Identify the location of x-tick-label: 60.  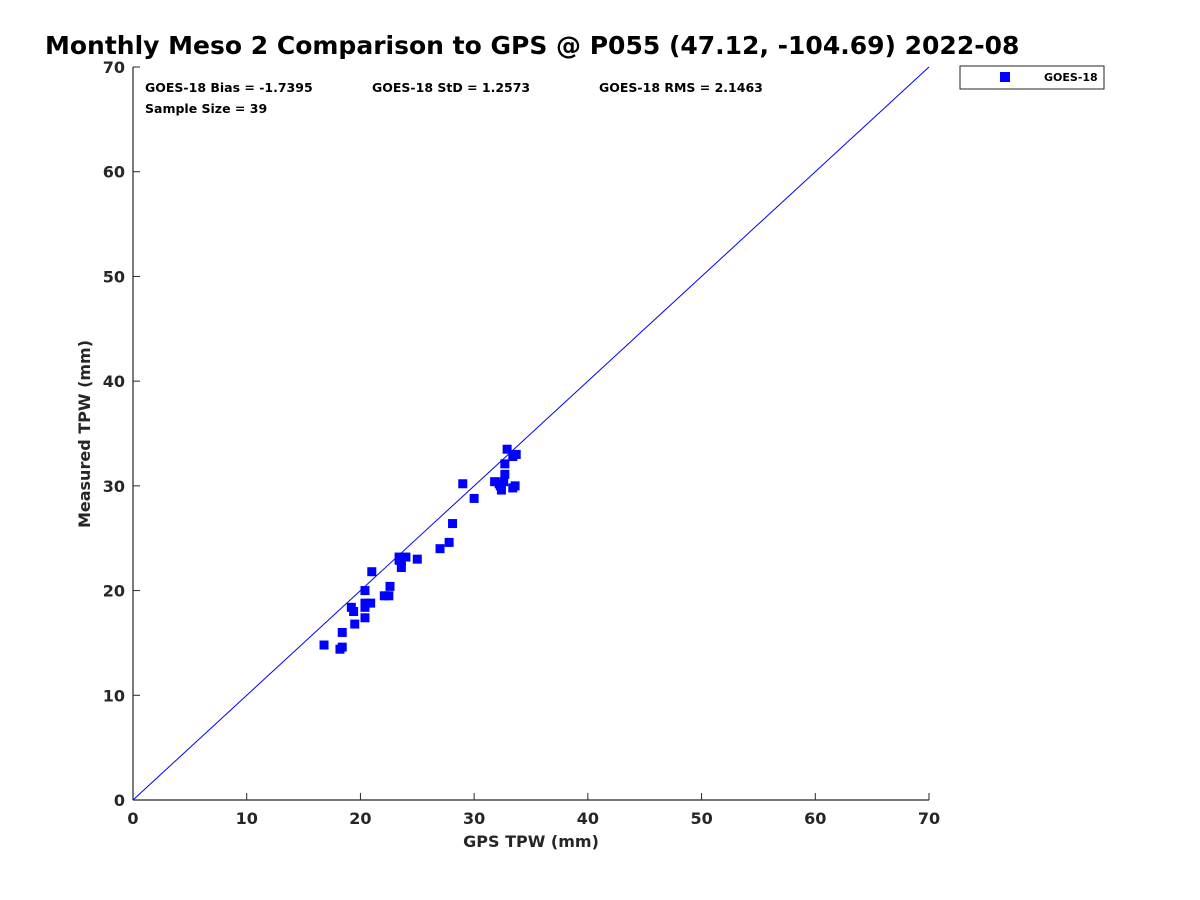
(815, 818).